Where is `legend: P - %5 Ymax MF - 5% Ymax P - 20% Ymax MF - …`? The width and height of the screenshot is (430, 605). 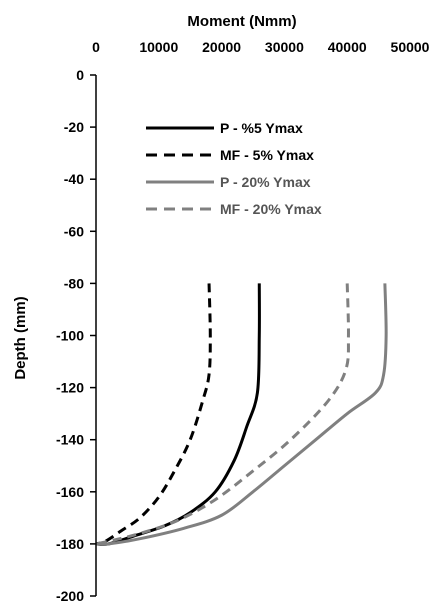 legend: P - %5 Ymax MF - 5% Ymax P - 20% Ymax MF - … is located at coordinates (234, 168).